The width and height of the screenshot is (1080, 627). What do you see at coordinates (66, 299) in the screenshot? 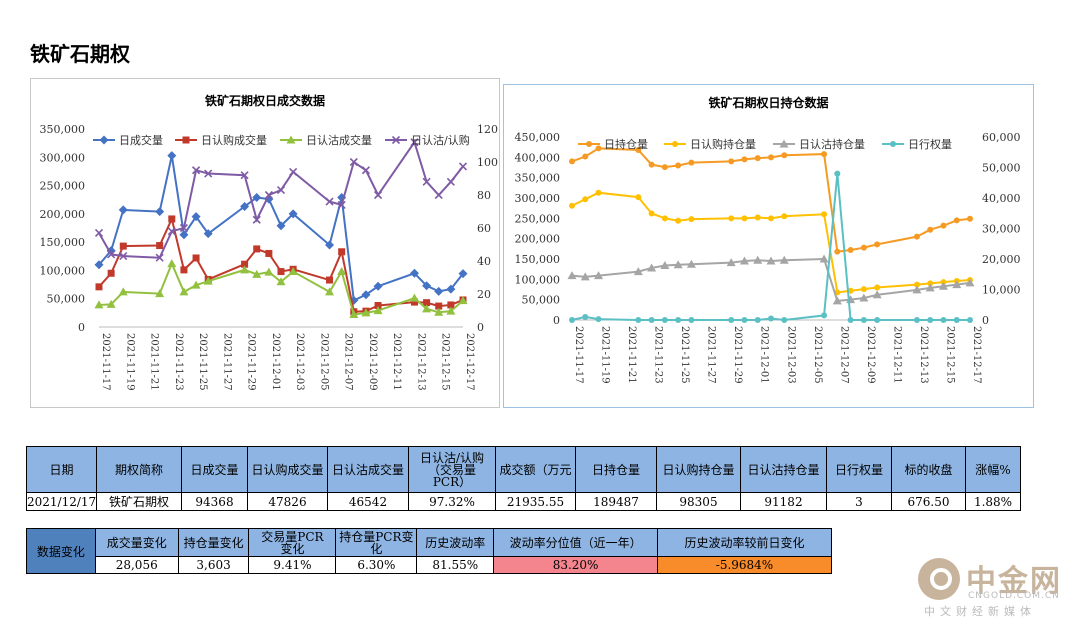
I see `chart1-ytick-left-1: 50,000` at bounding box center [66, 299].